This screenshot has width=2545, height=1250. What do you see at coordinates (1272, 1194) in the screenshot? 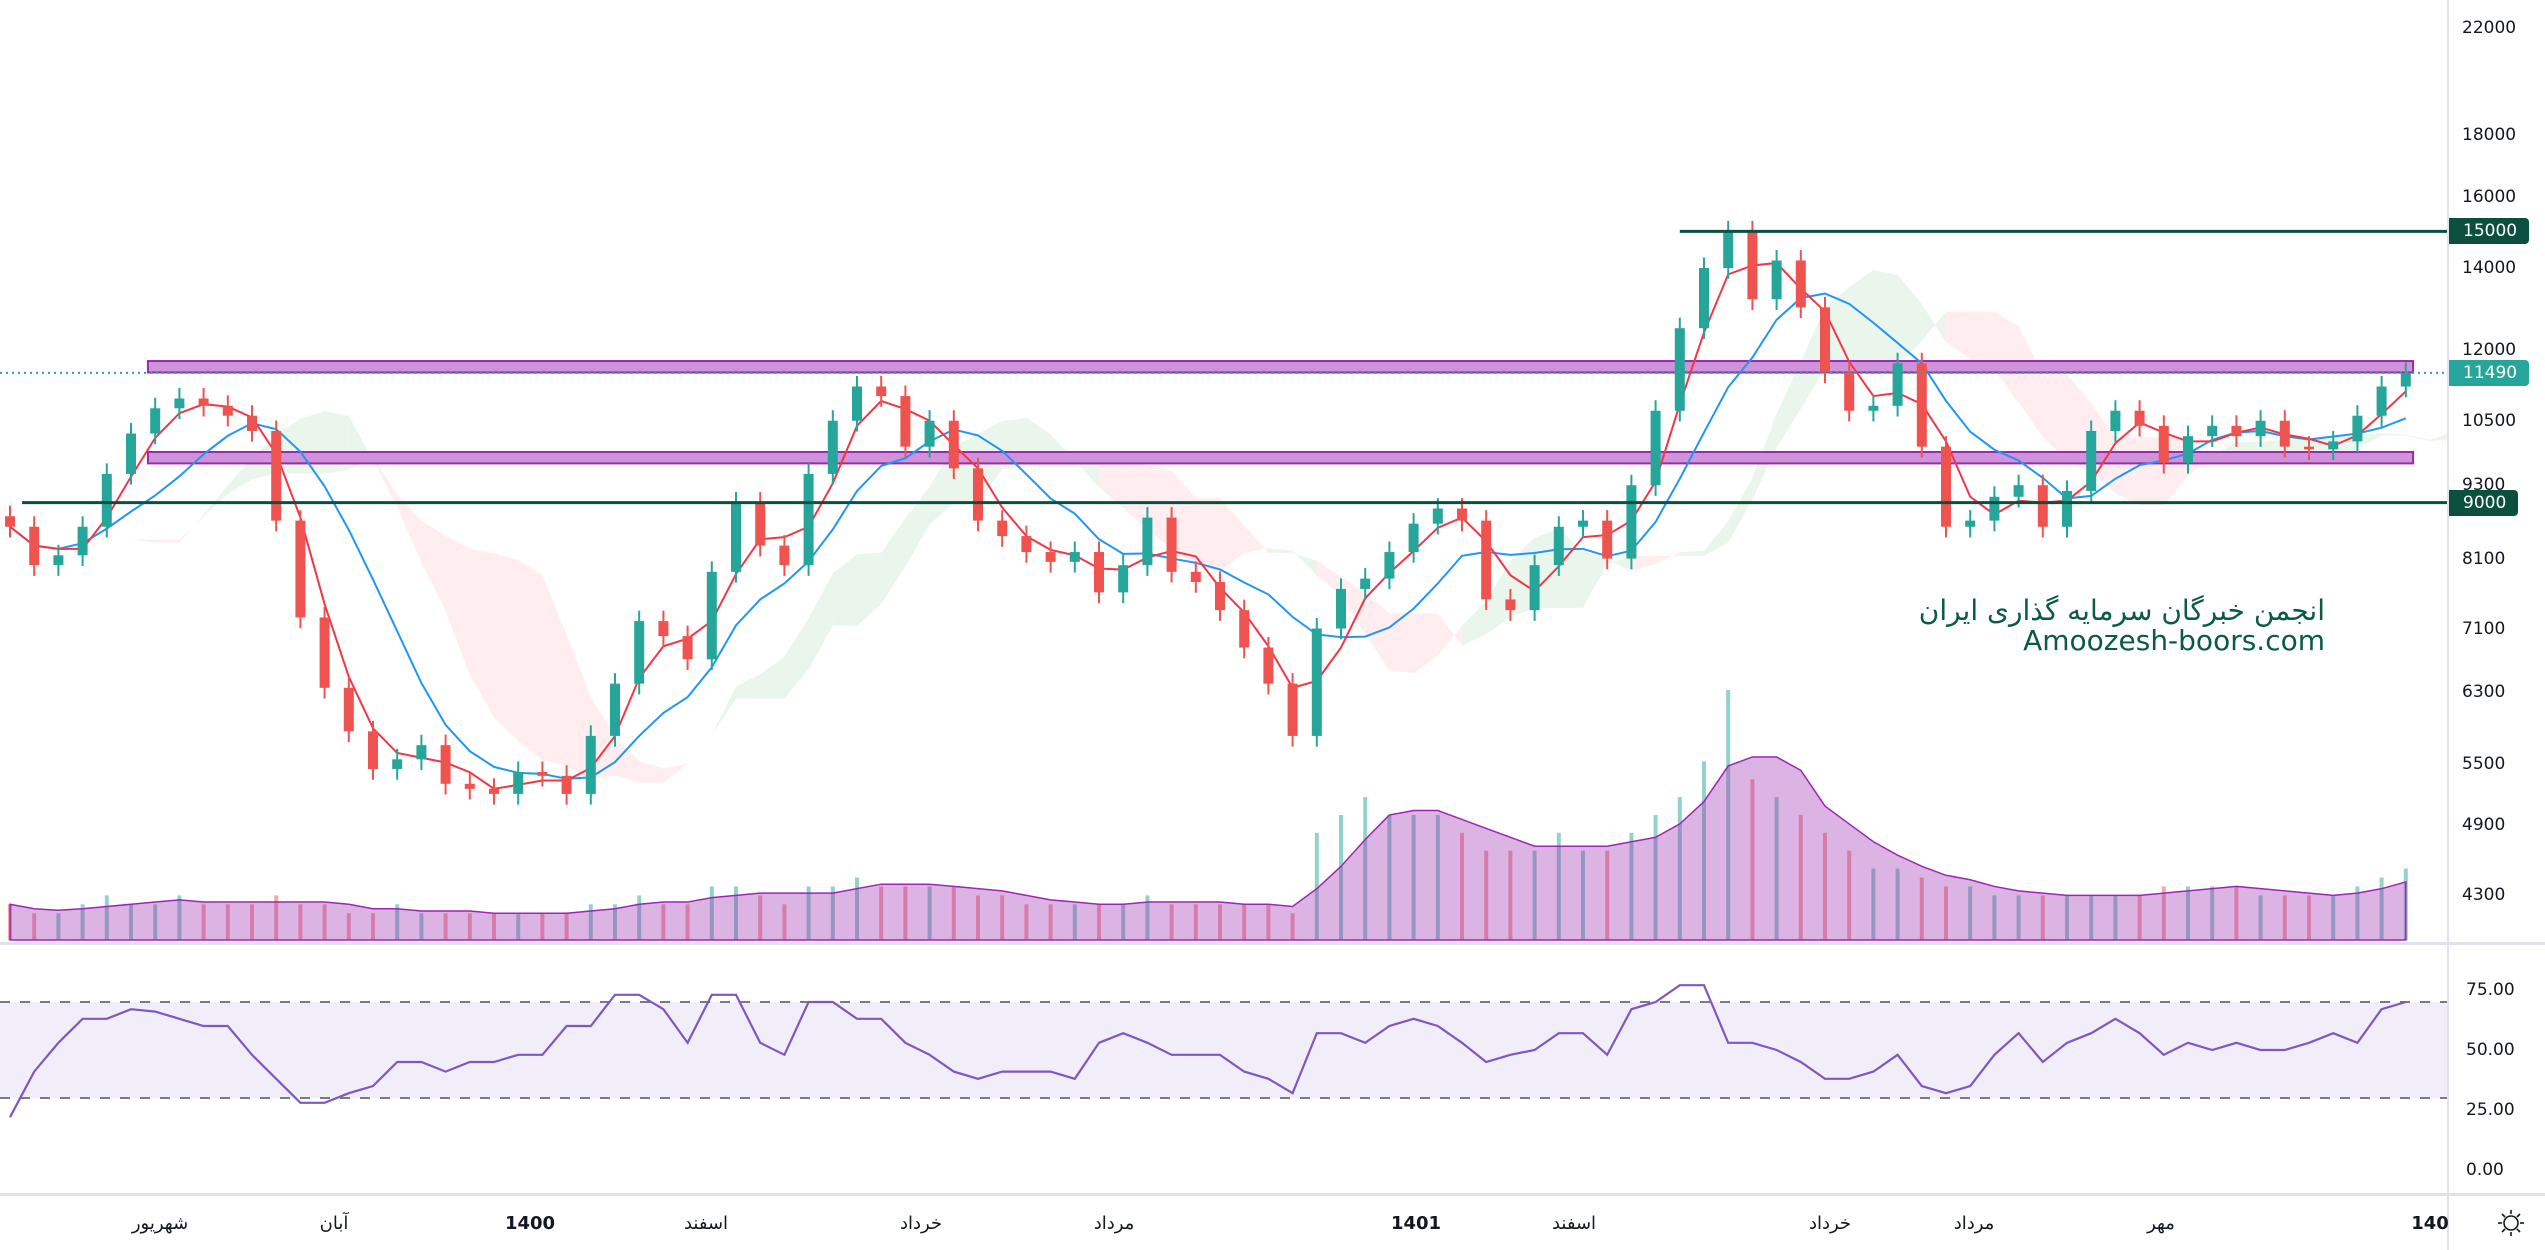
I see `time-axis-border` at bounding box center [1272, 1194].